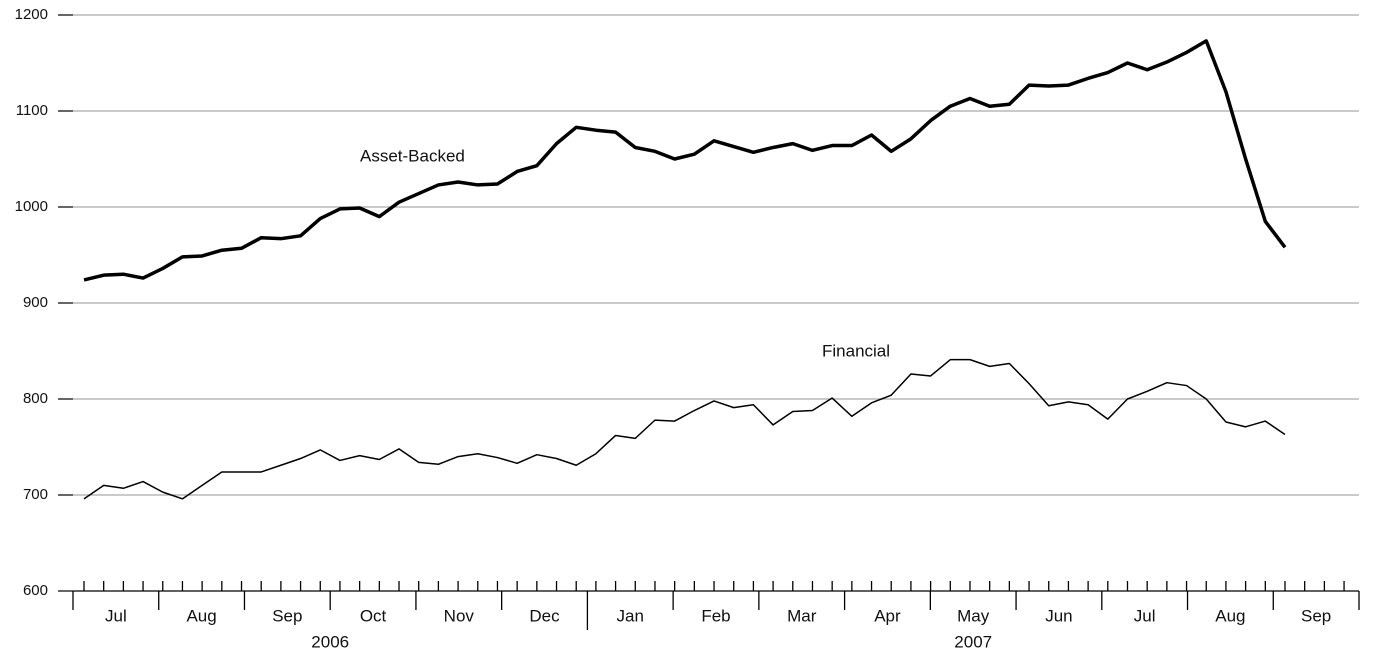 The image size is (1379, 660). Describe the element at coordinates (32, 110) in the screenshot. I see `y-tick-label: 1100` at that location.